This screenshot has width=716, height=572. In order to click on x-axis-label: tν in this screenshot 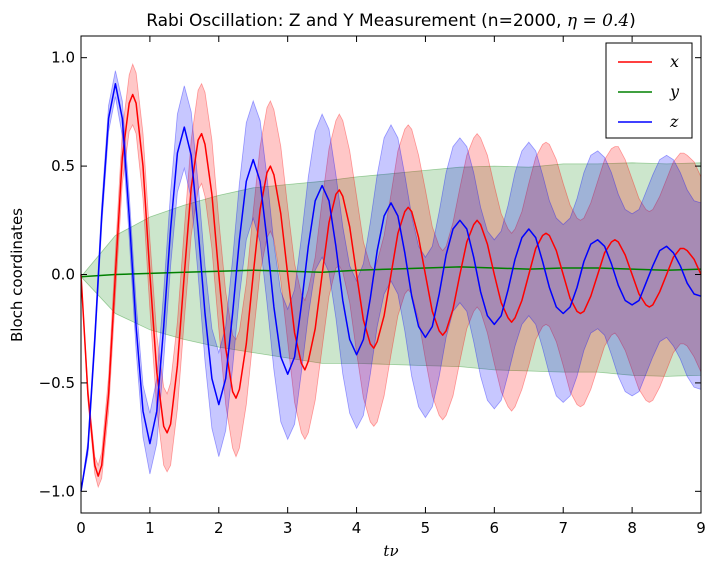, I will do `click(390, 551)`.